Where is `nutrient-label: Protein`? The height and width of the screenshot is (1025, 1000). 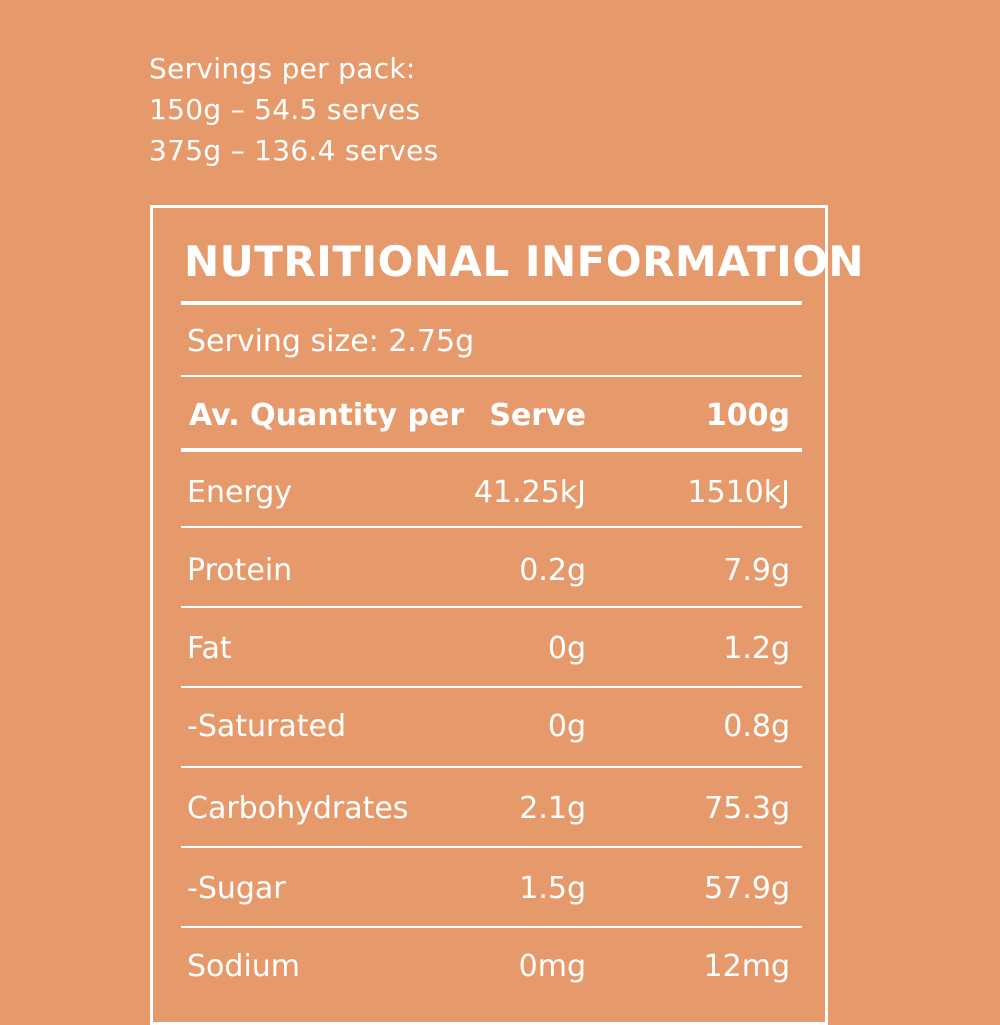 nutrient-label: Protein is located at coordinates (240, 570).